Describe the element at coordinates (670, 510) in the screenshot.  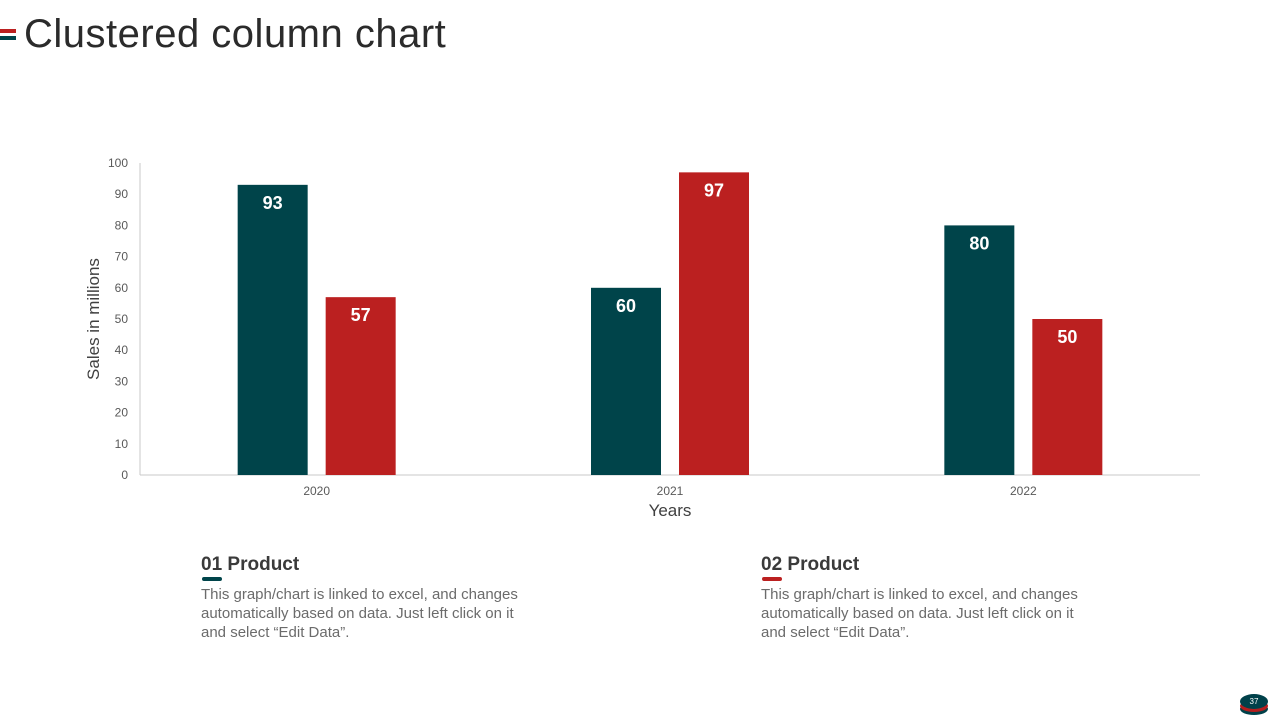
I see `x-axis-title: Years` at that location.